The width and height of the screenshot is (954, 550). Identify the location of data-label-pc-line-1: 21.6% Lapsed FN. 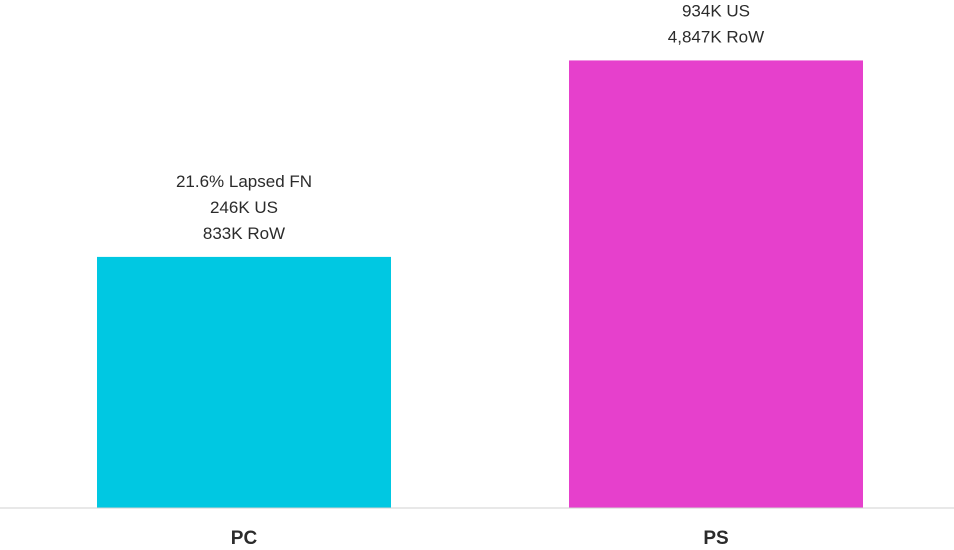
(244, 181).